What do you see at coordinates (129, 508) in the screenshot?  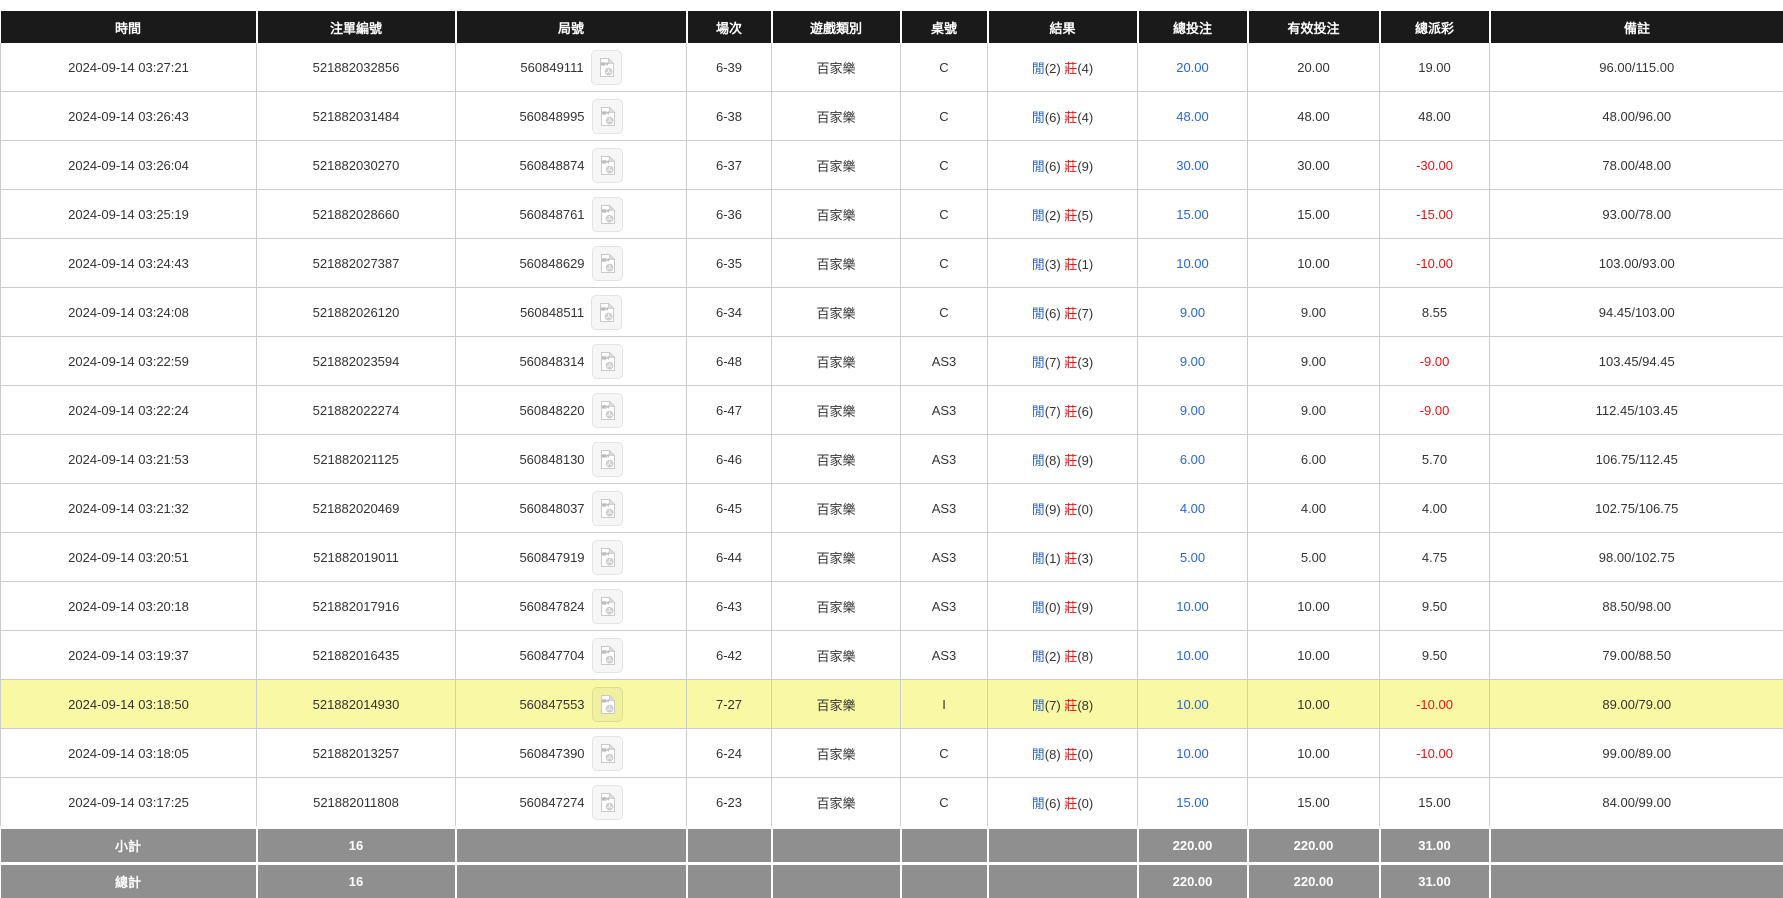 I see `cell-time: 2024-09-14 03:21:32` at bounding box center [129, 508].